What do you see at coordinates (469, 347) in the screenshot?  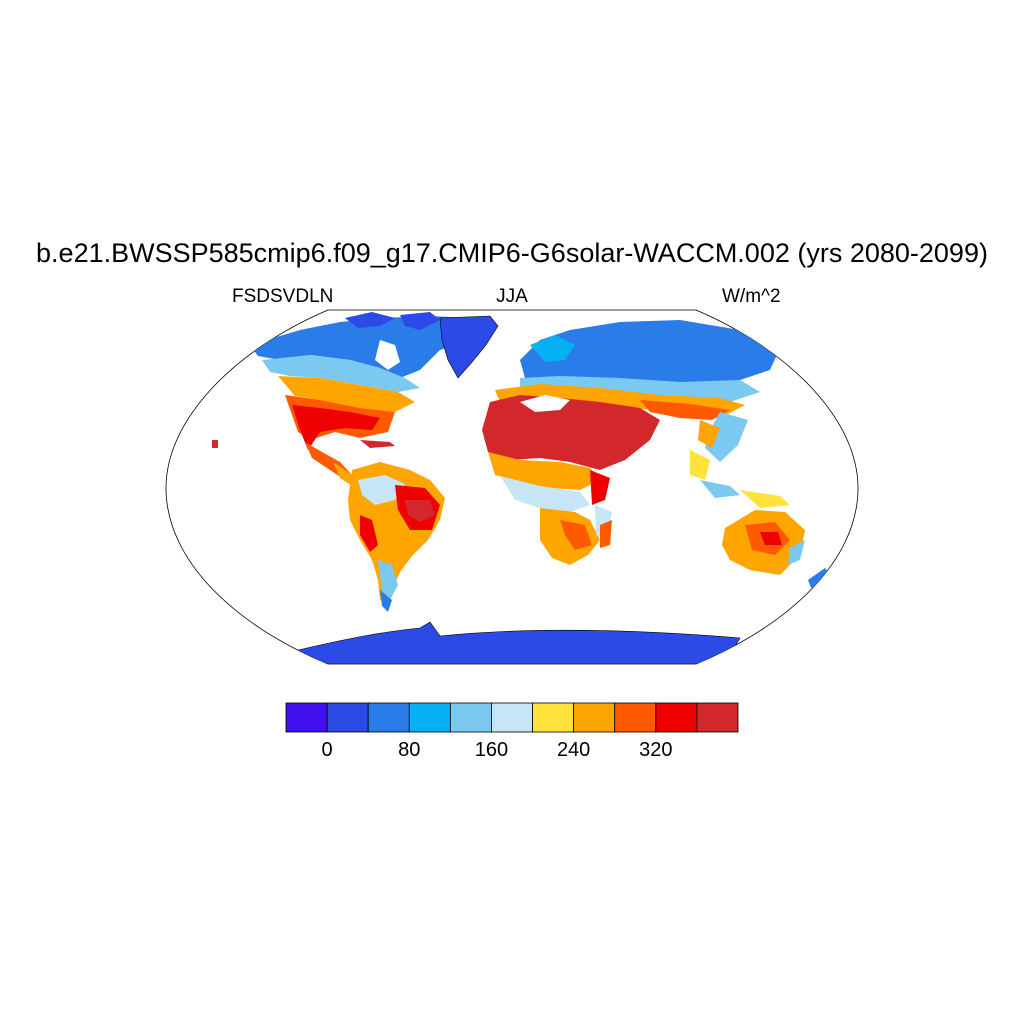 I see `greenland` at bounding box center [469, 347].